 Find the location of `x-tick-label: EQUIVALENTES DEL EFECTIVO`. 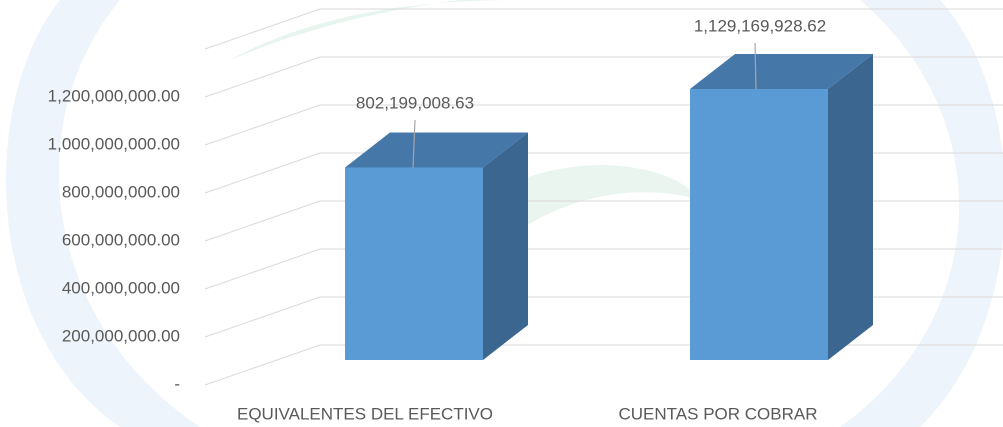

x-tick-label: EQUIVALENTES DEL EFECTIVO is located at coordinates (365, 413).